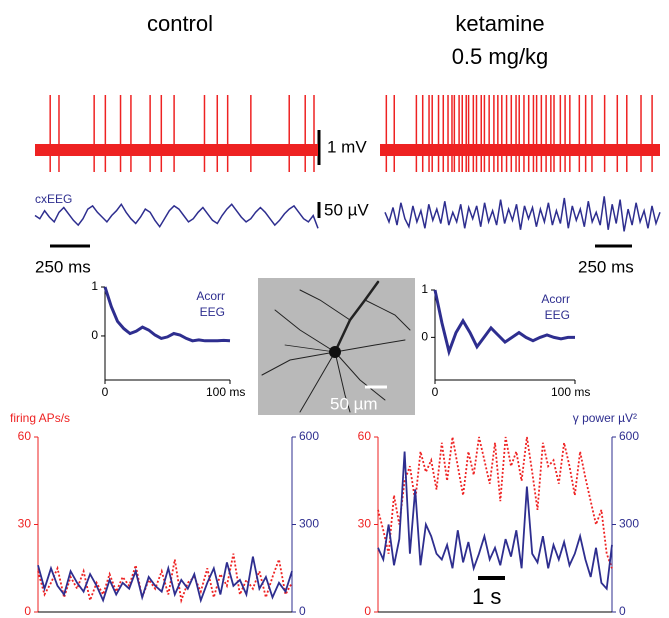 This screenshot has width=669, height=618. Describe the element at coordinates (354, 403) in the screenshot. I see `scale-label: 50 µm` at that location.